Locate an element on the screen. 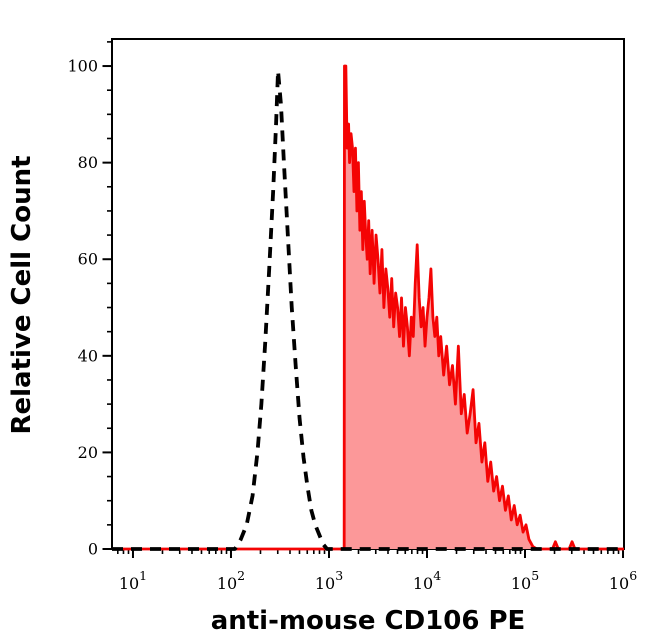  x-axis-tick-label: 10¹ is located at coordinates (133, 580).